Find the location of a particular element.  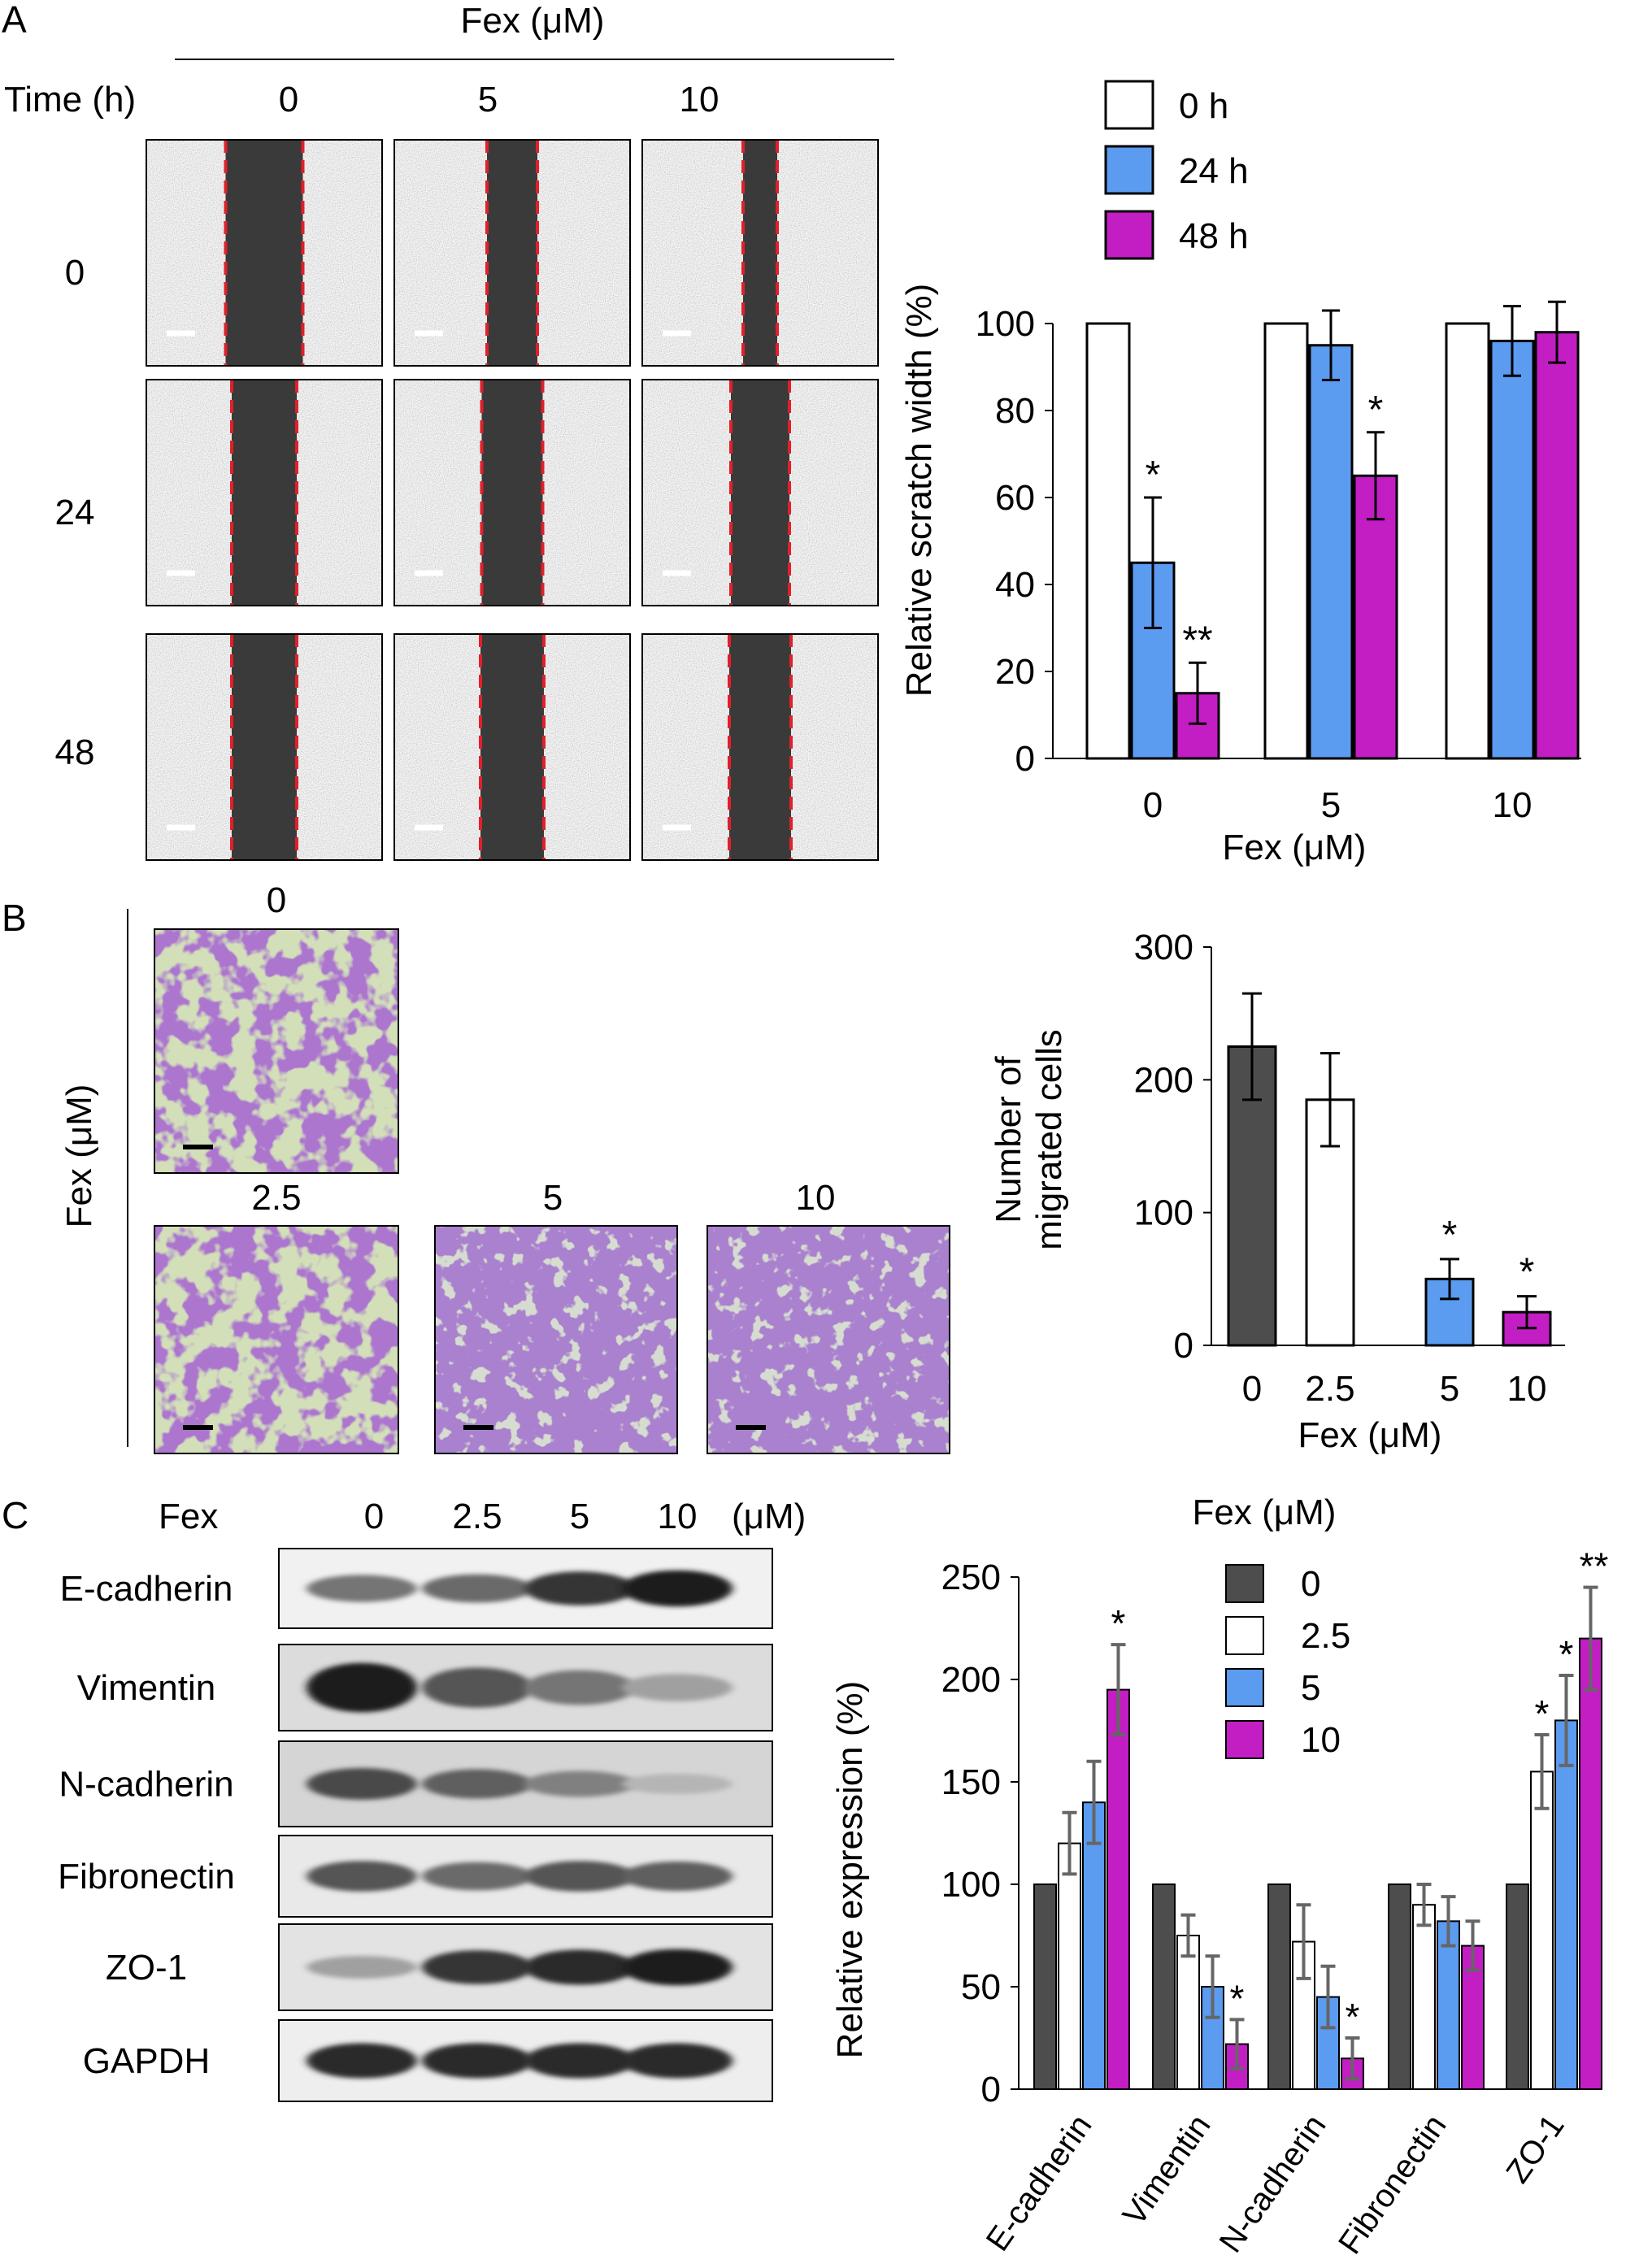

legend-label: 0 is located at coordinates (1310, 1584).